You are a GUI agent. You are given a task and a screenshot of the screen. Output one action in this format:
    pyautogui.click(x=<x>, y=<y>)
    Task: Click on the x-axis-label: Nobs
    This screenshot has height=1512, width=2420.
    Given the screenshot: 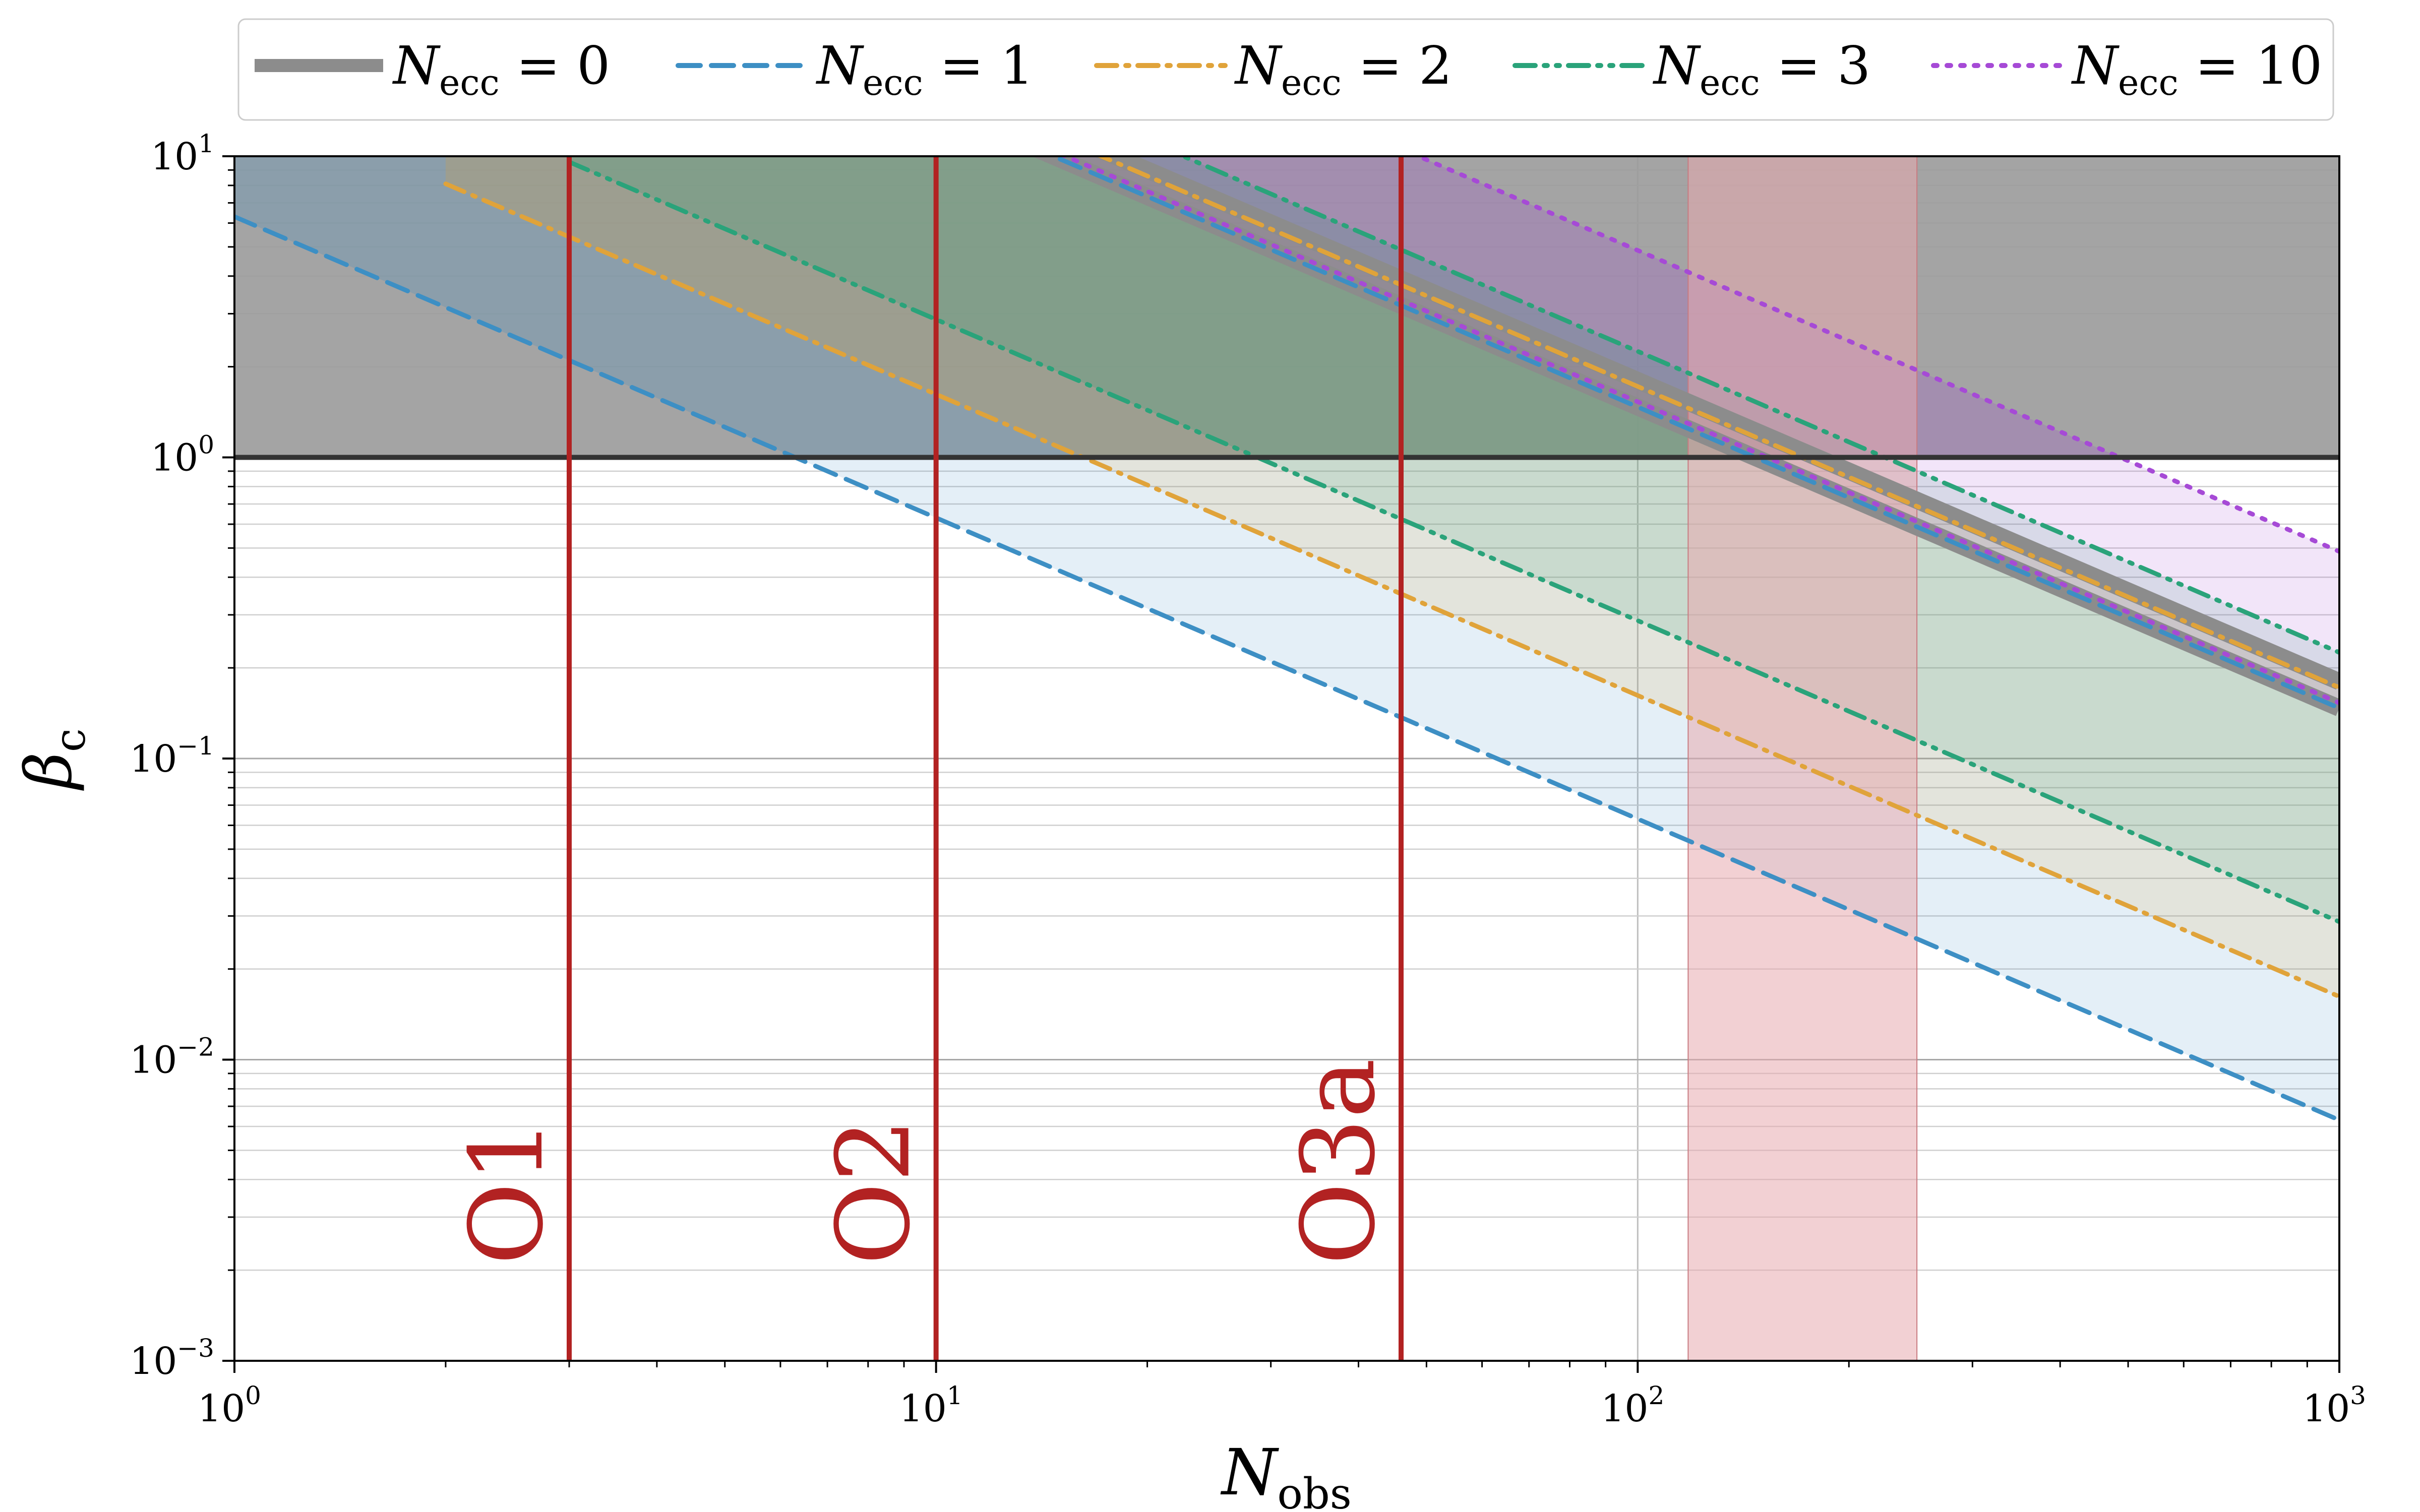 What is the action you would take?
    pyautogui.click(x=1286, y=1473)
    